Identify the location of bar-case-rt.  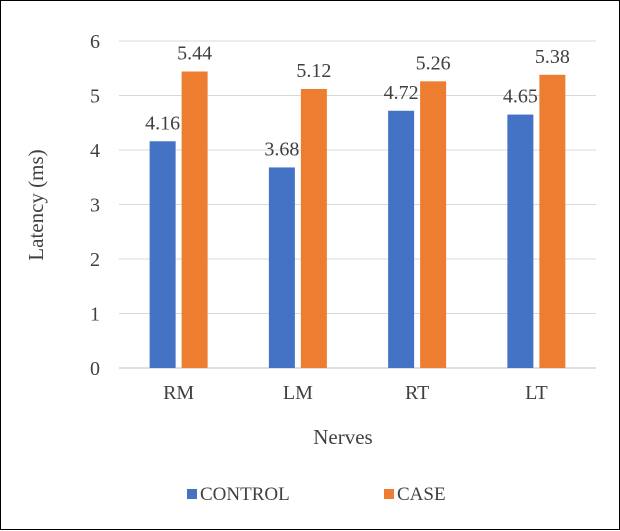
(433, 224).